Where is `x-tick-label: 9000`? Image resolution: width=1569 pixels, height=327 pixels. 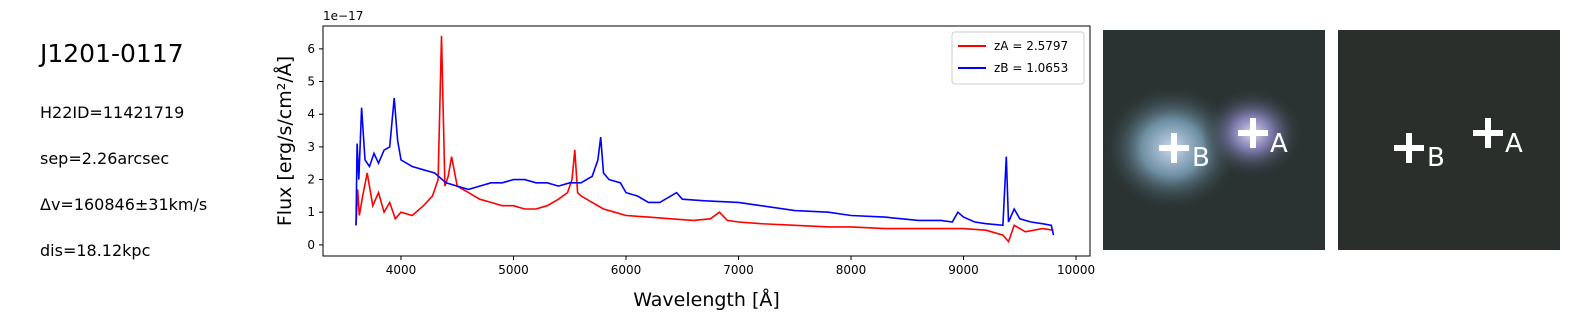
x-tick-label: 9000 is located at coordinates (963, 270).